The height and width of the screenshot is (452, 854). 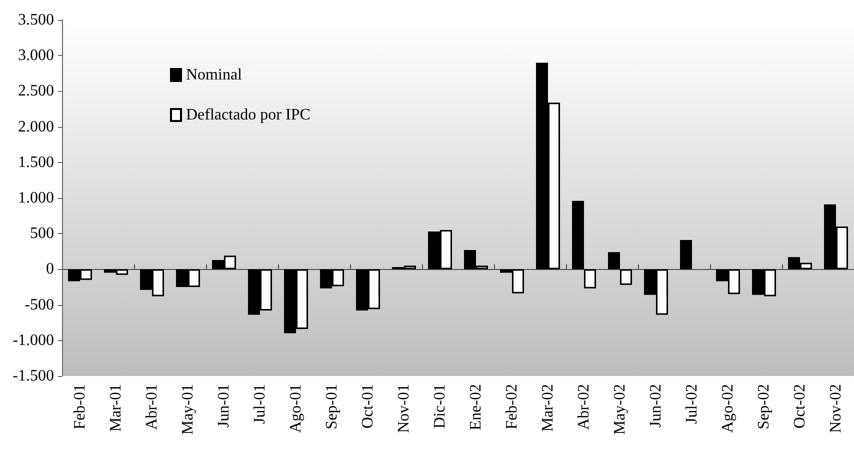 What do you see at coordinates (224, 406) in the screenshot?
I see `x-tick-label: Jun-01` at bounding box center [224, 406].